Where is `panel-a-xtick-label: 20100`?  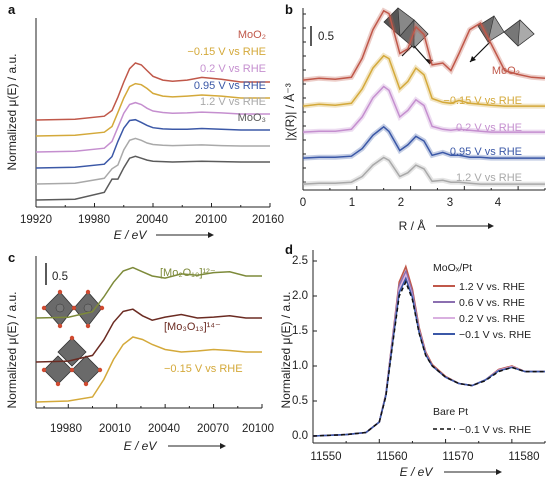 panel-a-xtick-label: 20100 is located at coordinates (211, 220).